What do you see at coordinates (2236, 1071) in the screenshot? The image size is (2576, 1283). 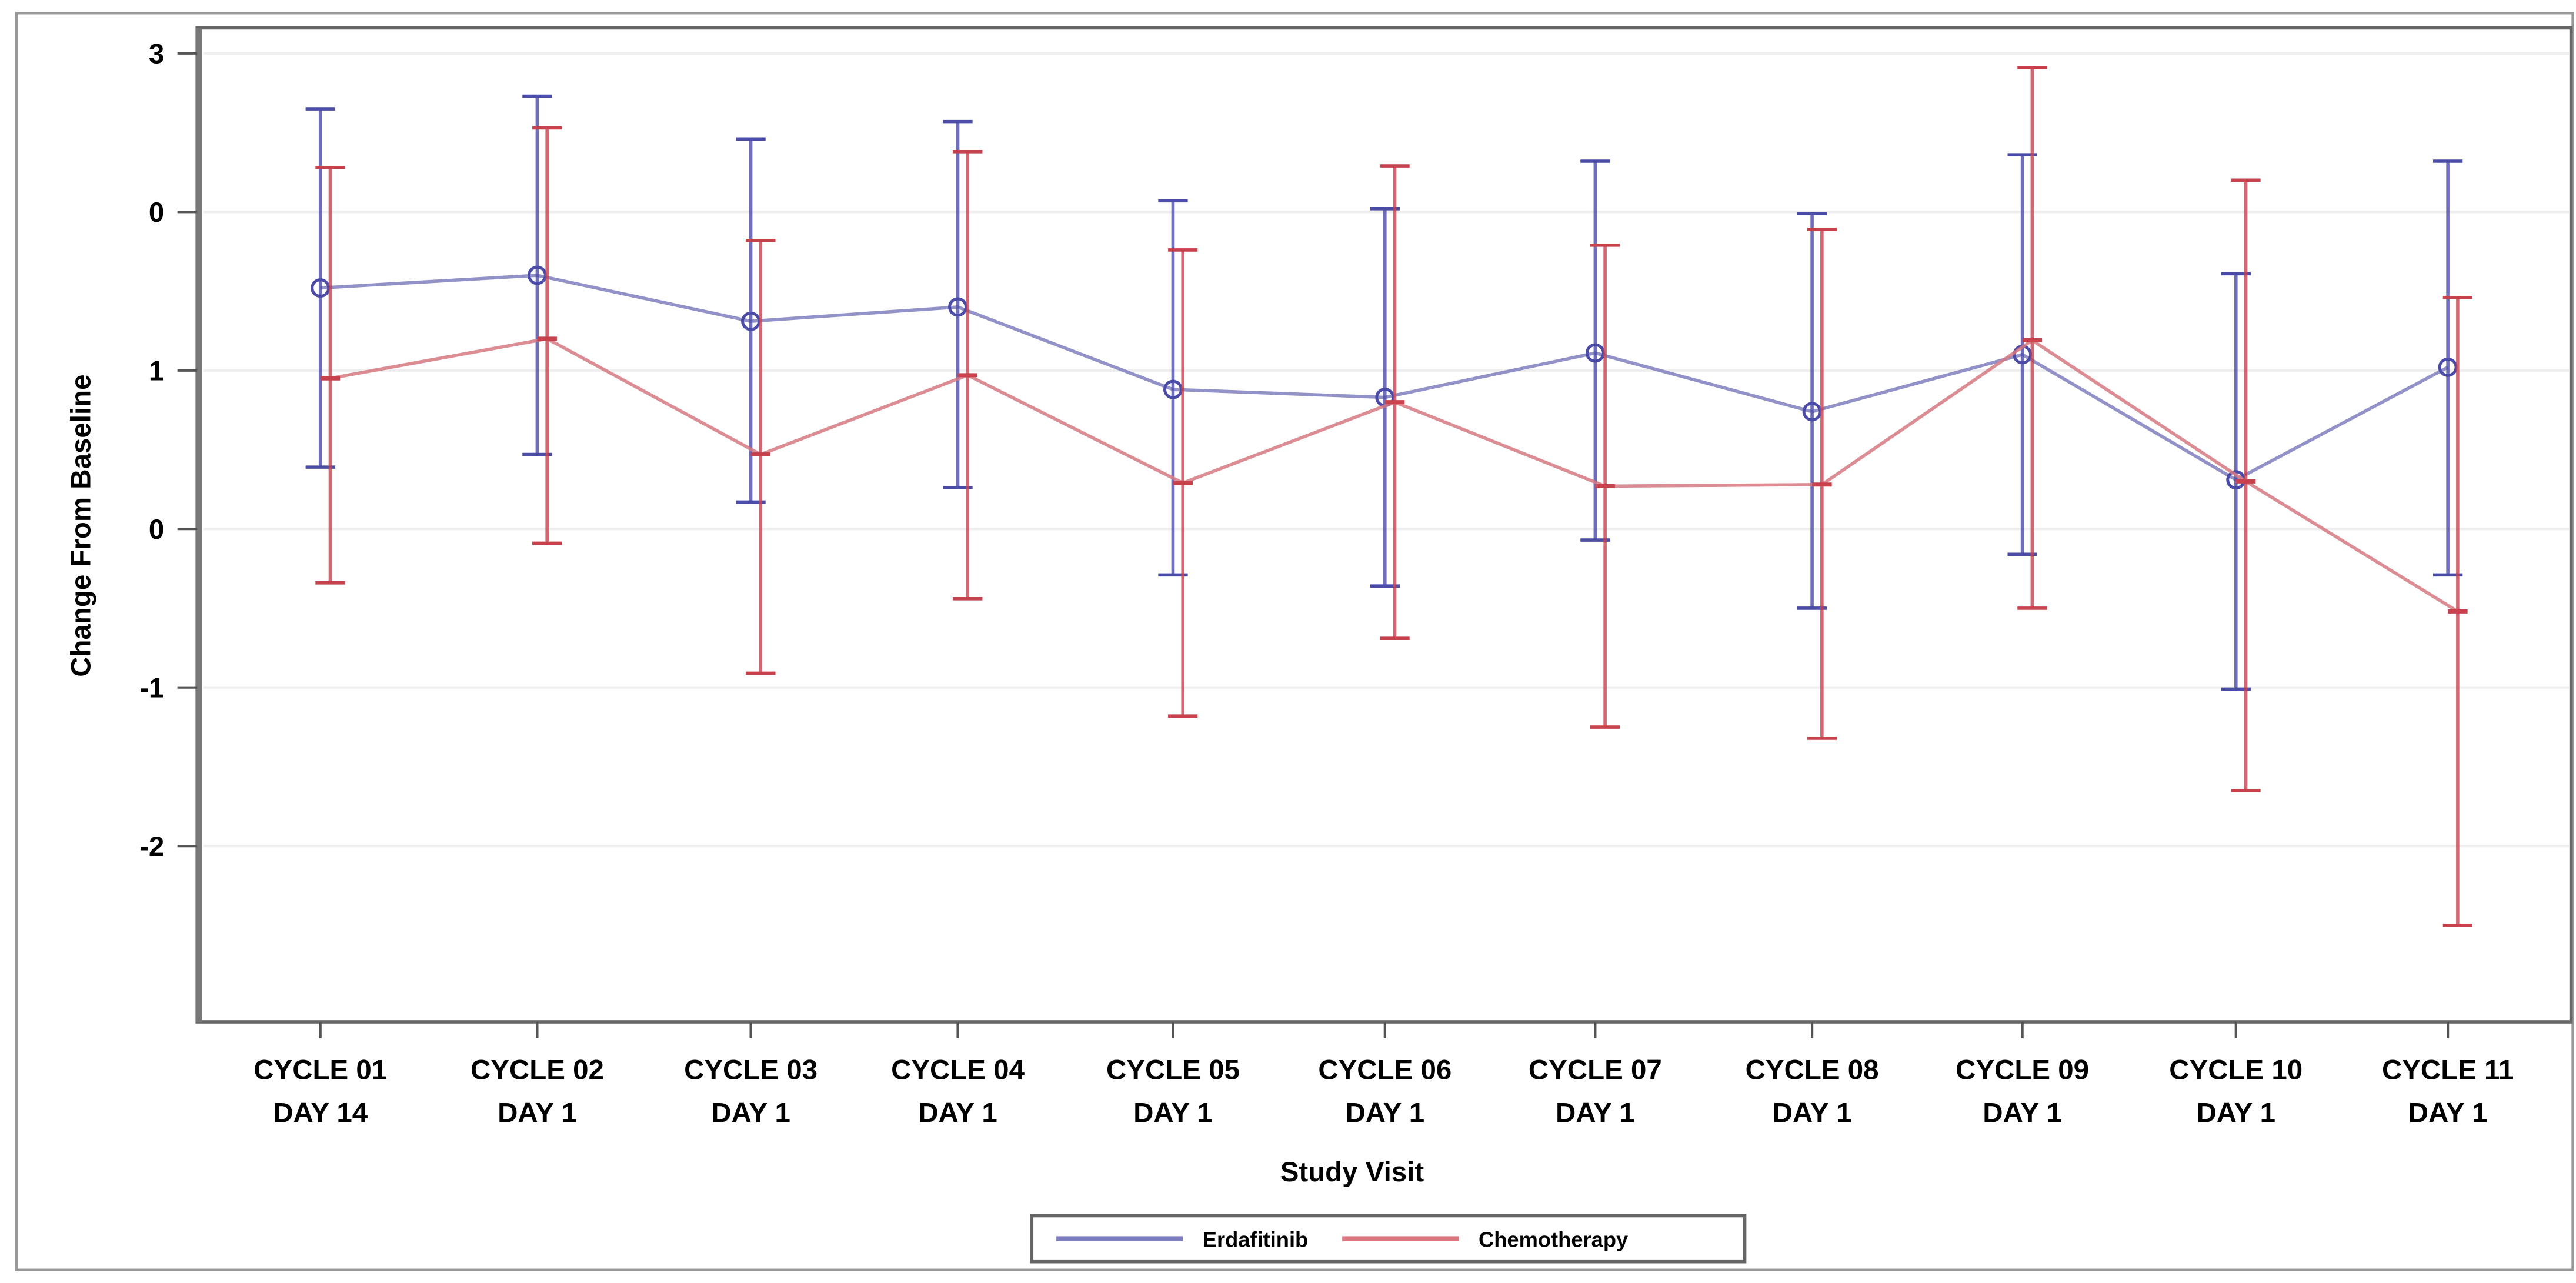 I see `x-tick-label: CYCLE 10` at bounding box center [2236, 1071].